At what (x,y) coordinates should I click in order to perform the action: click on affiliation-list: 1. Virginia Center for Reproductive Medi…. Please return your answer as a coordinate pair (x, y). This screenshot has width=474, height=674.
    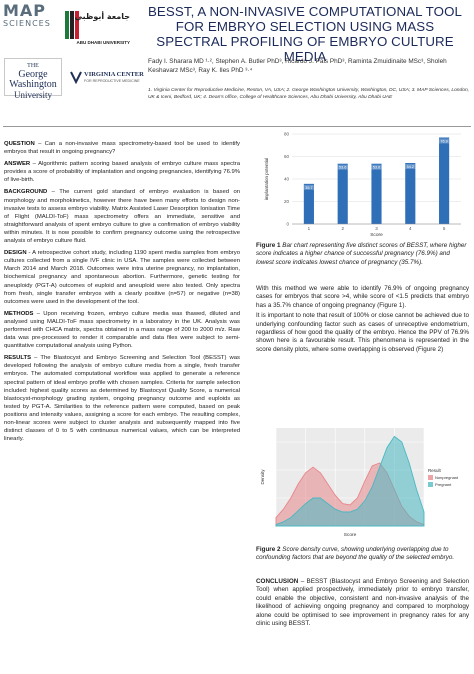
    Looking at the image, I should click on (309, 94).